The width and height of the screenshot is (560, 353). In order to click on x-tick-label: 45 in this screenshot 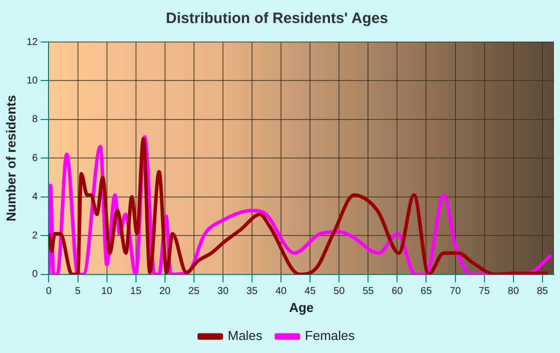, I will do `click(310, 292)`.